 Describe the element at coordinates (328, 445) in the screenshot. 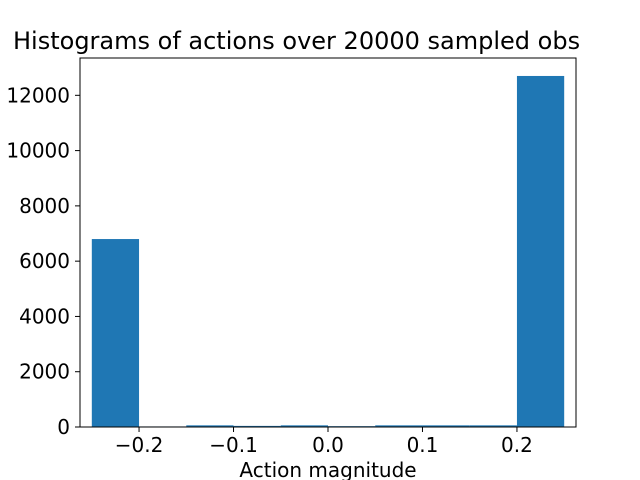

I see `x-tick-label: 0.0` at that location.